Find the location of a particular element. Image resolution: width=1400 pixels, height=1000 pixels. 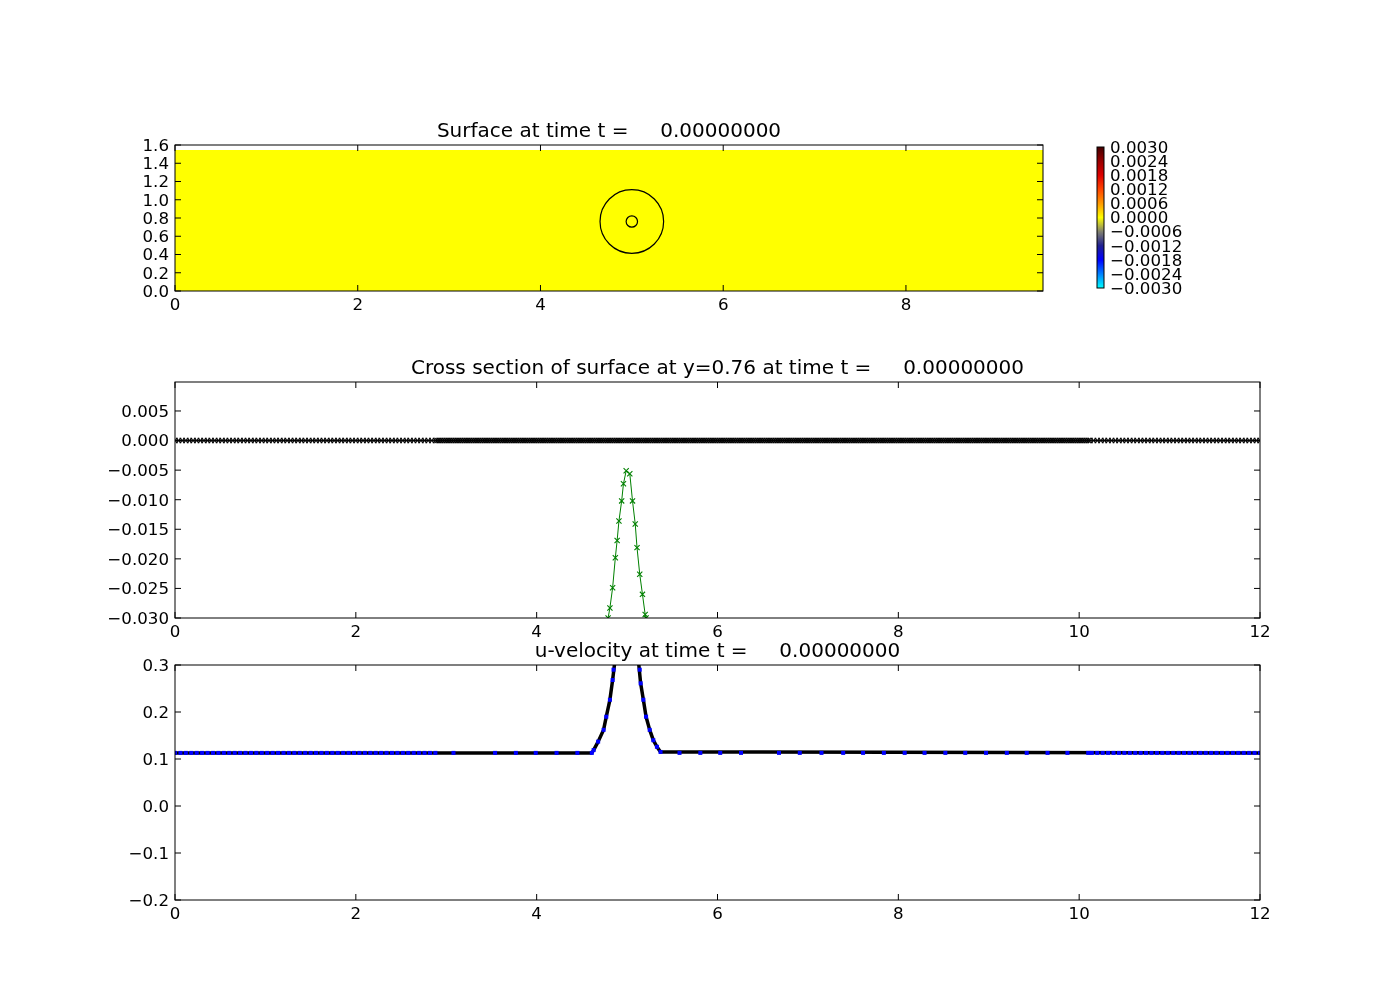

y-tick-label: −0.015 is located at coordinates (138, 530).